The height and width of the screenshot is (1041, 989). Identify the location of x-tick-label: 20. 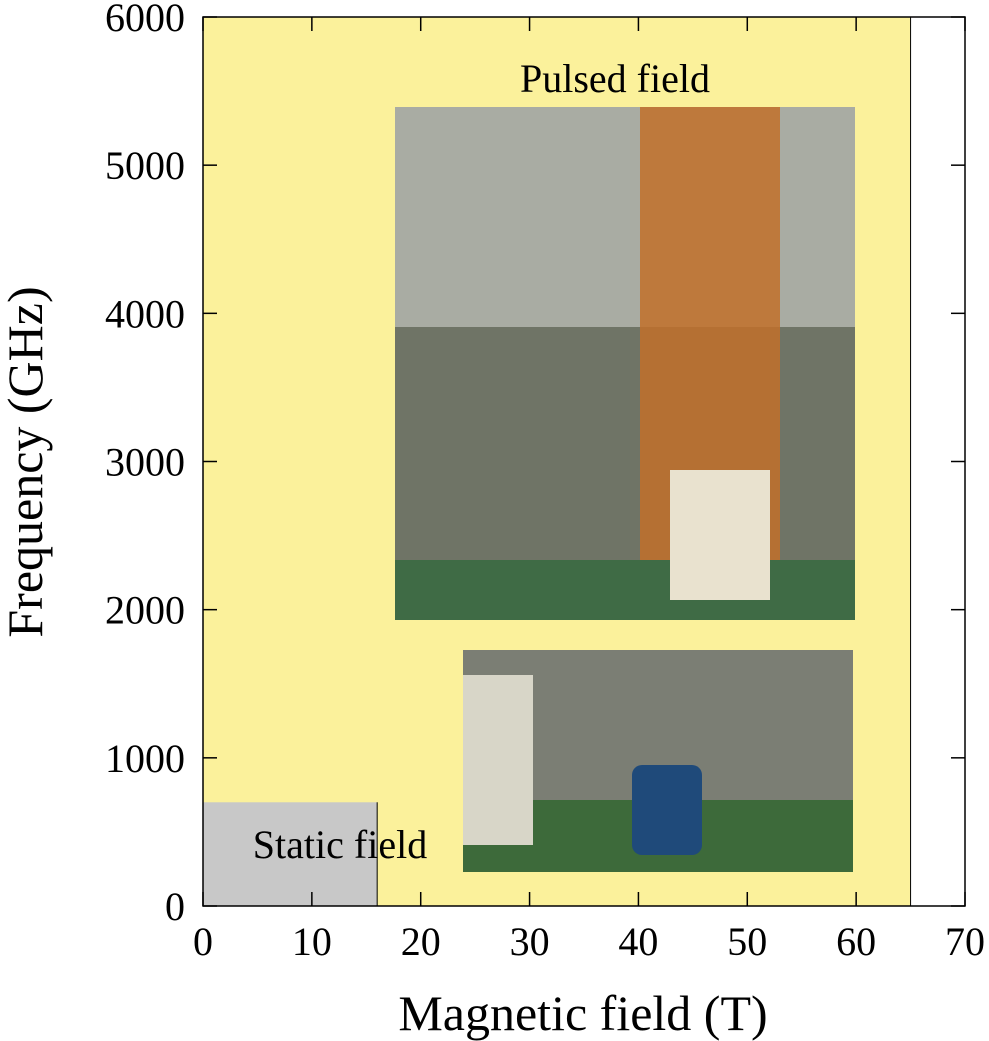
(421, 941).